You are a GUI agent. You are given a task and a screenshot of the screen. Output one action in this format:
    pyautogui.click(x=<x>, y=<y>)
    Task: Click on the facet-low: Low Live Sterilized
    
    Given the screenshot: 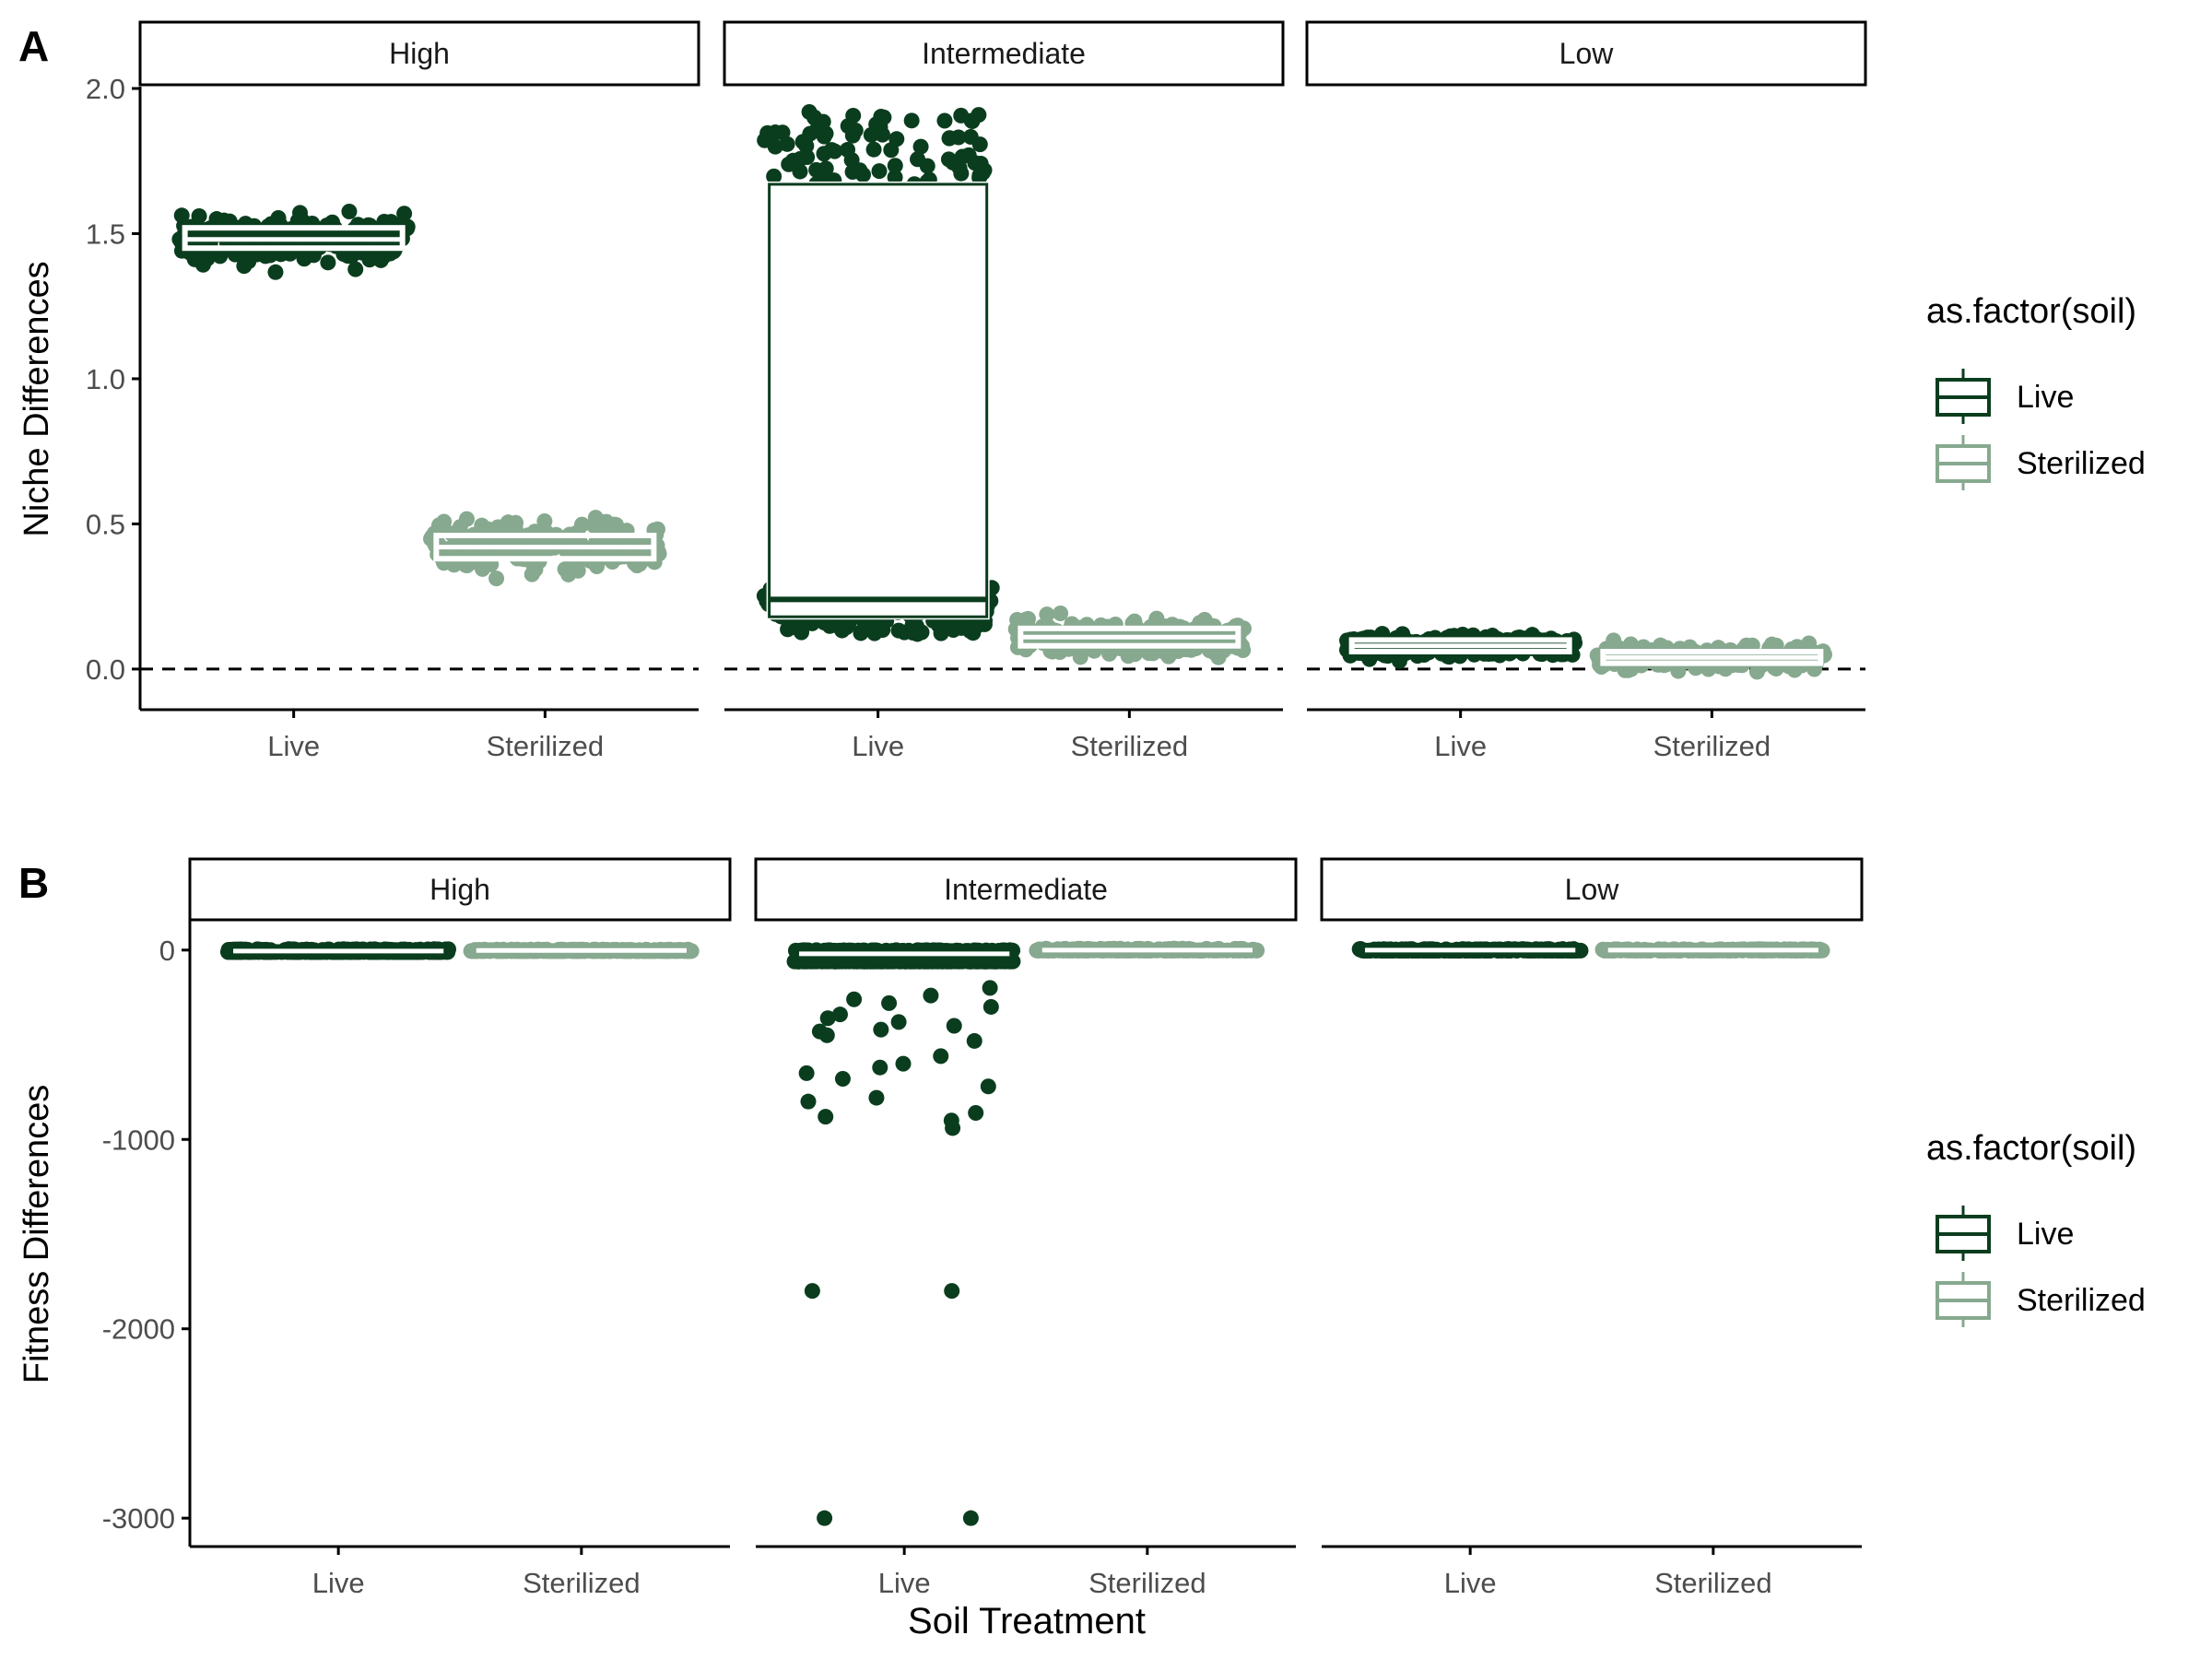 What is the action you would take?
    pyautogui.click(x=1586, y=391)
    